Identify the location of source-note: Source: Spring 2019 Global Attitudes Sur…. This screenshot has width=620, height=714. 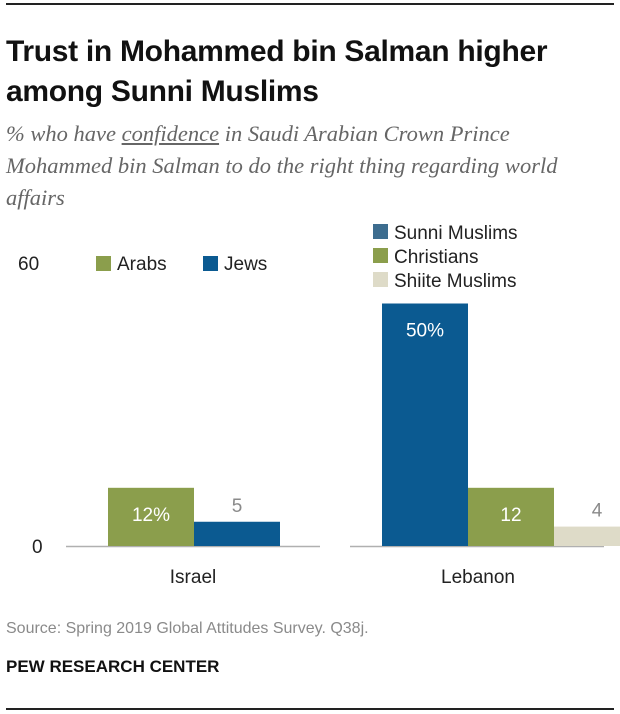
(187, 628).